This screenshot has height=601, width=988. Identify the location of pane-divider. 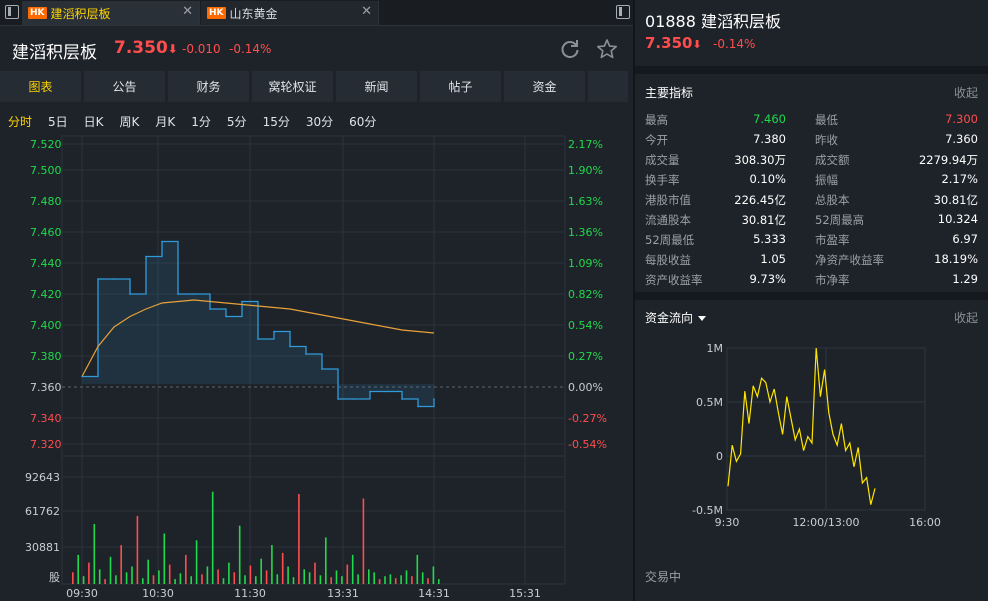
(634, 300).